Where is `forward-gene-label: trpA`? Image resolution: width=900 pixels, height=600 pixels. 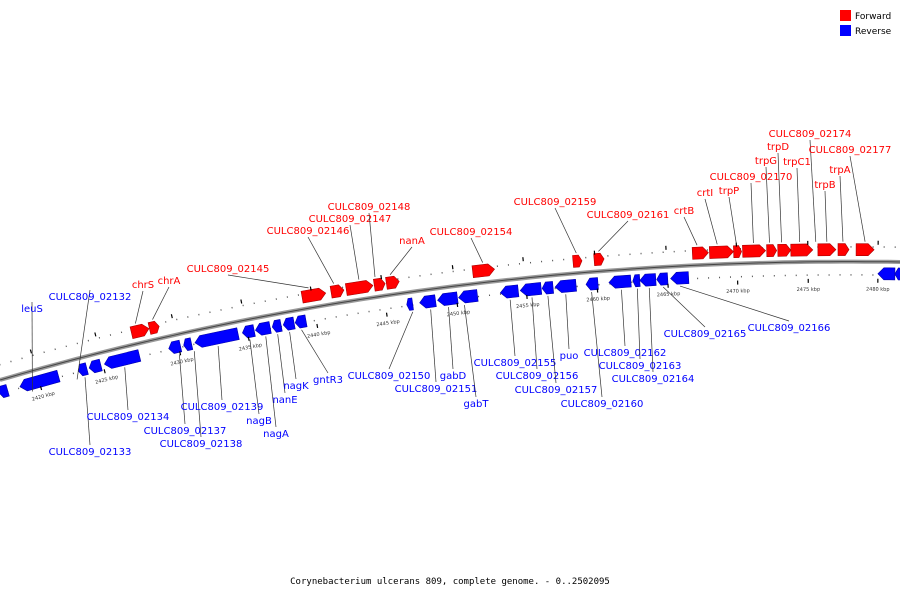
forward-gene-label: trpA is located at coordinates (839, 170).